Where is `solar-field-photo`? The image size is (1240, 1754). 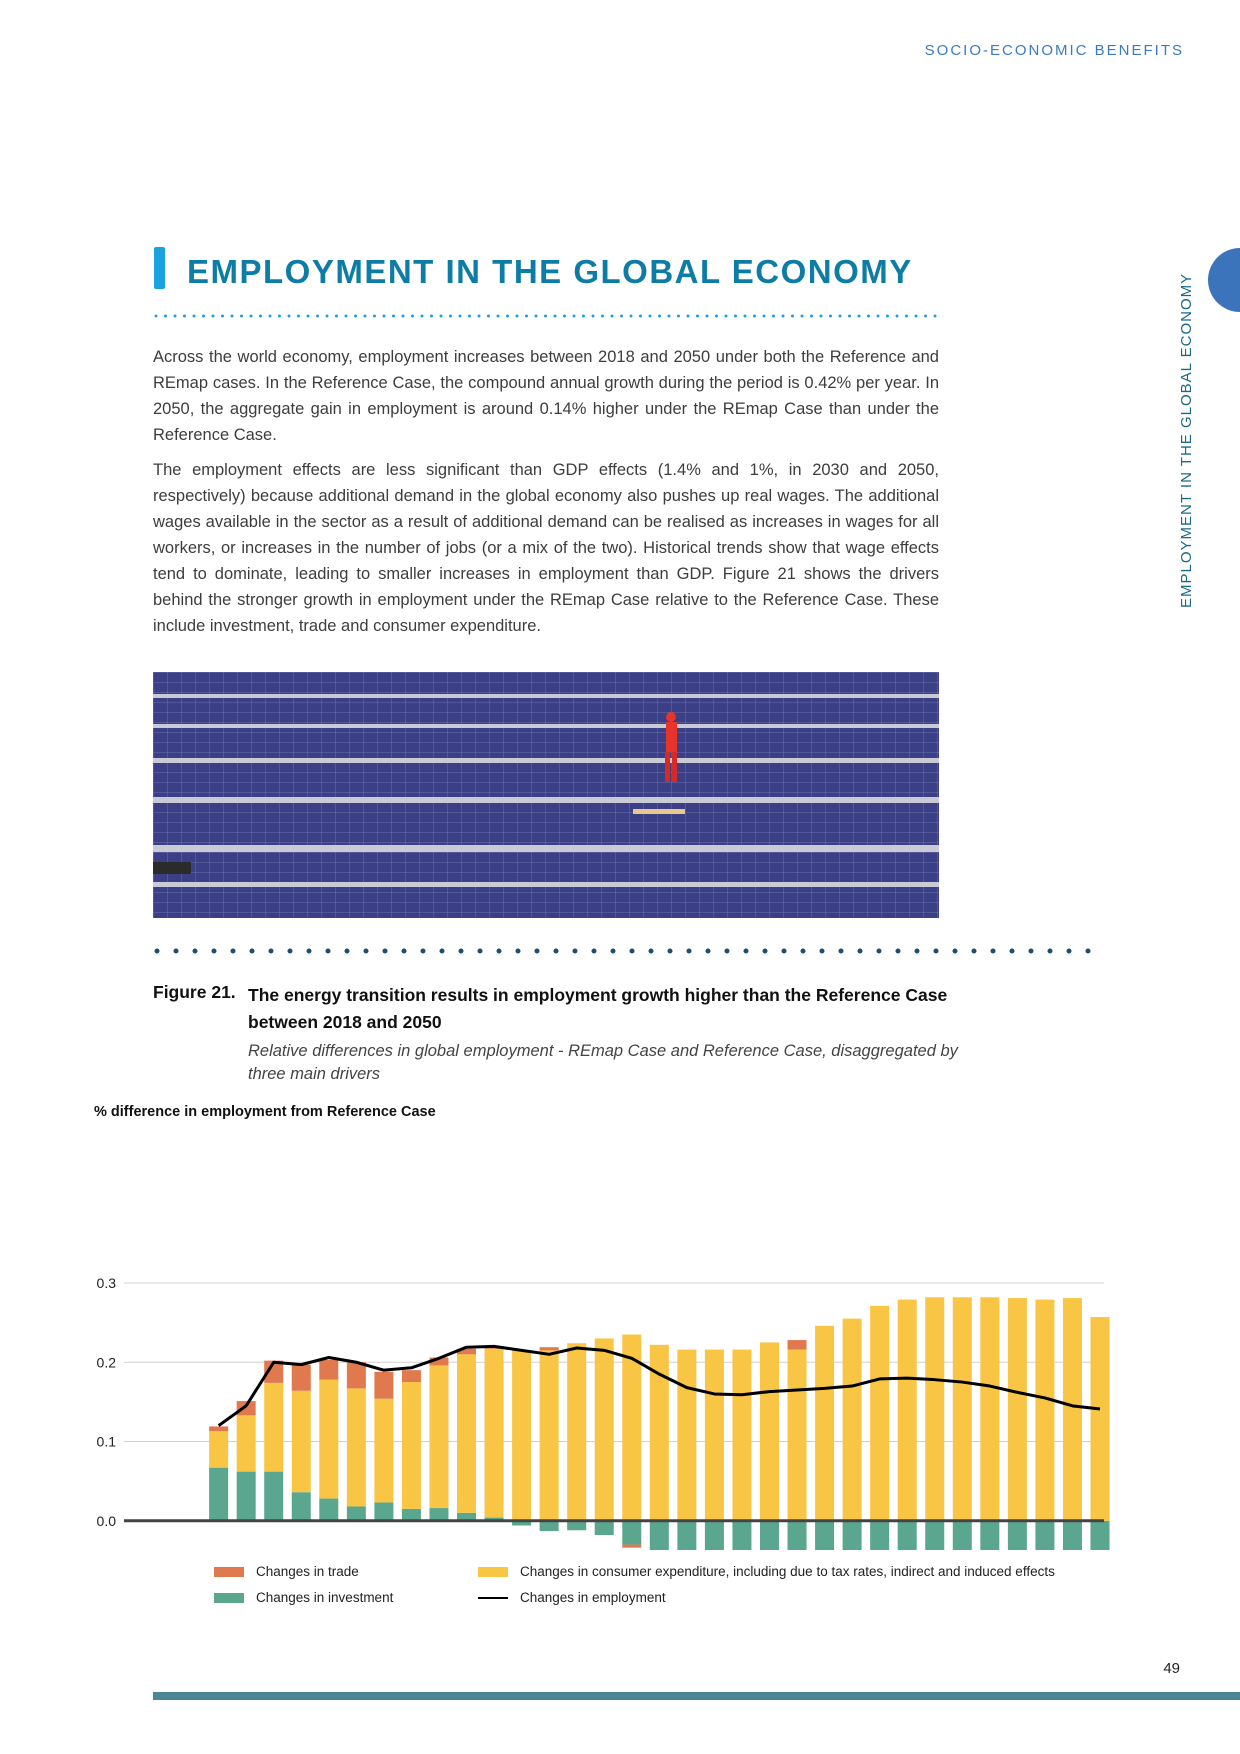 solar-field-photo is located at coordinates (546, 795).